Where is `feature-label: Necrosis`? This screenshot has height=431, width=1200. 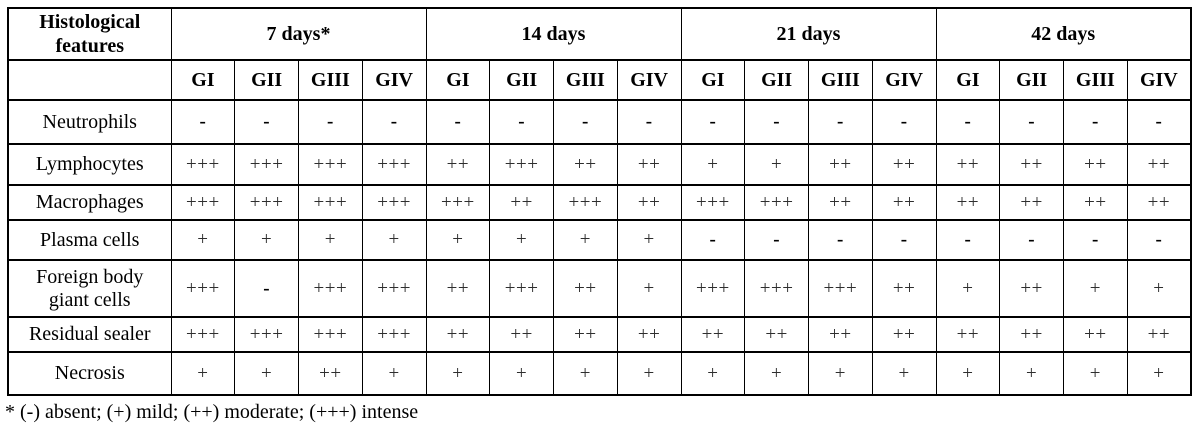 feature-label: Necrosis is located at coordinates (89, 373).